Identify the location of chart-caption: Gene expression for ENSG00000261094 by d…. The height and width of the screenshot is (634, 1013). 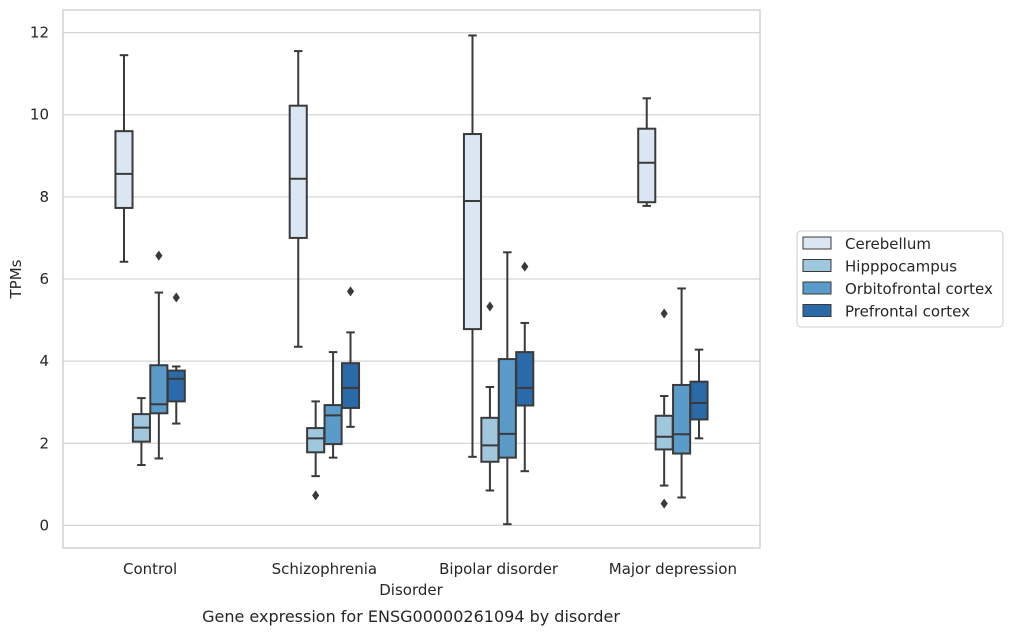
(411, 616).